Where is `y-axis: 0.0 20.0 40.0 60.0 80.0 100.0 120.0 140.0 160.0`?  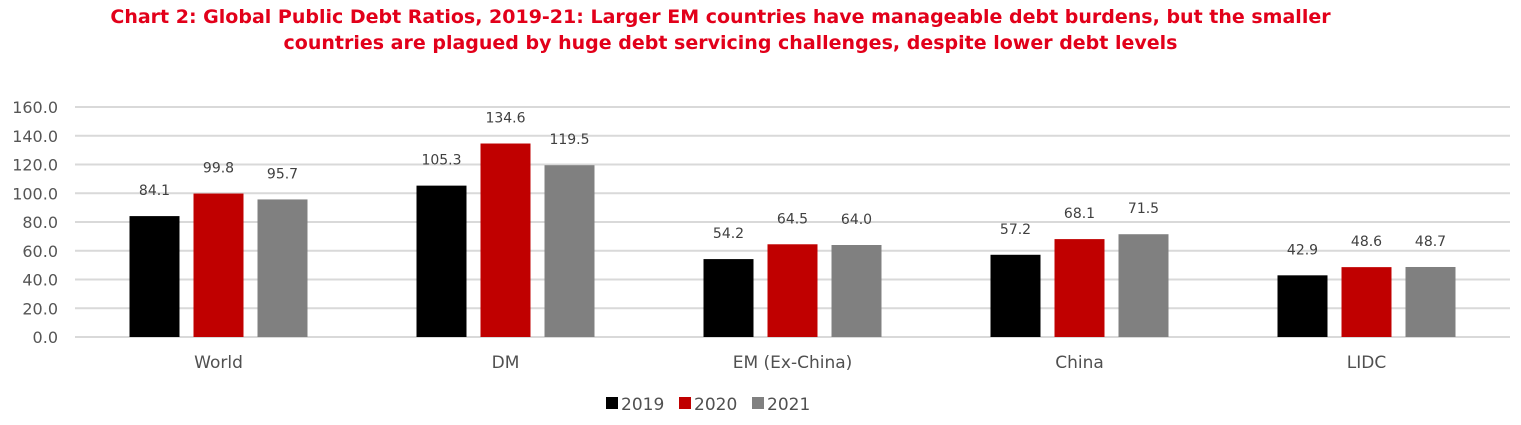 y-axis: 0.0 20.0 40.0 60.0 80.0 100.0 120.0 140.0 160.0 is located at coordinates (35, 222).